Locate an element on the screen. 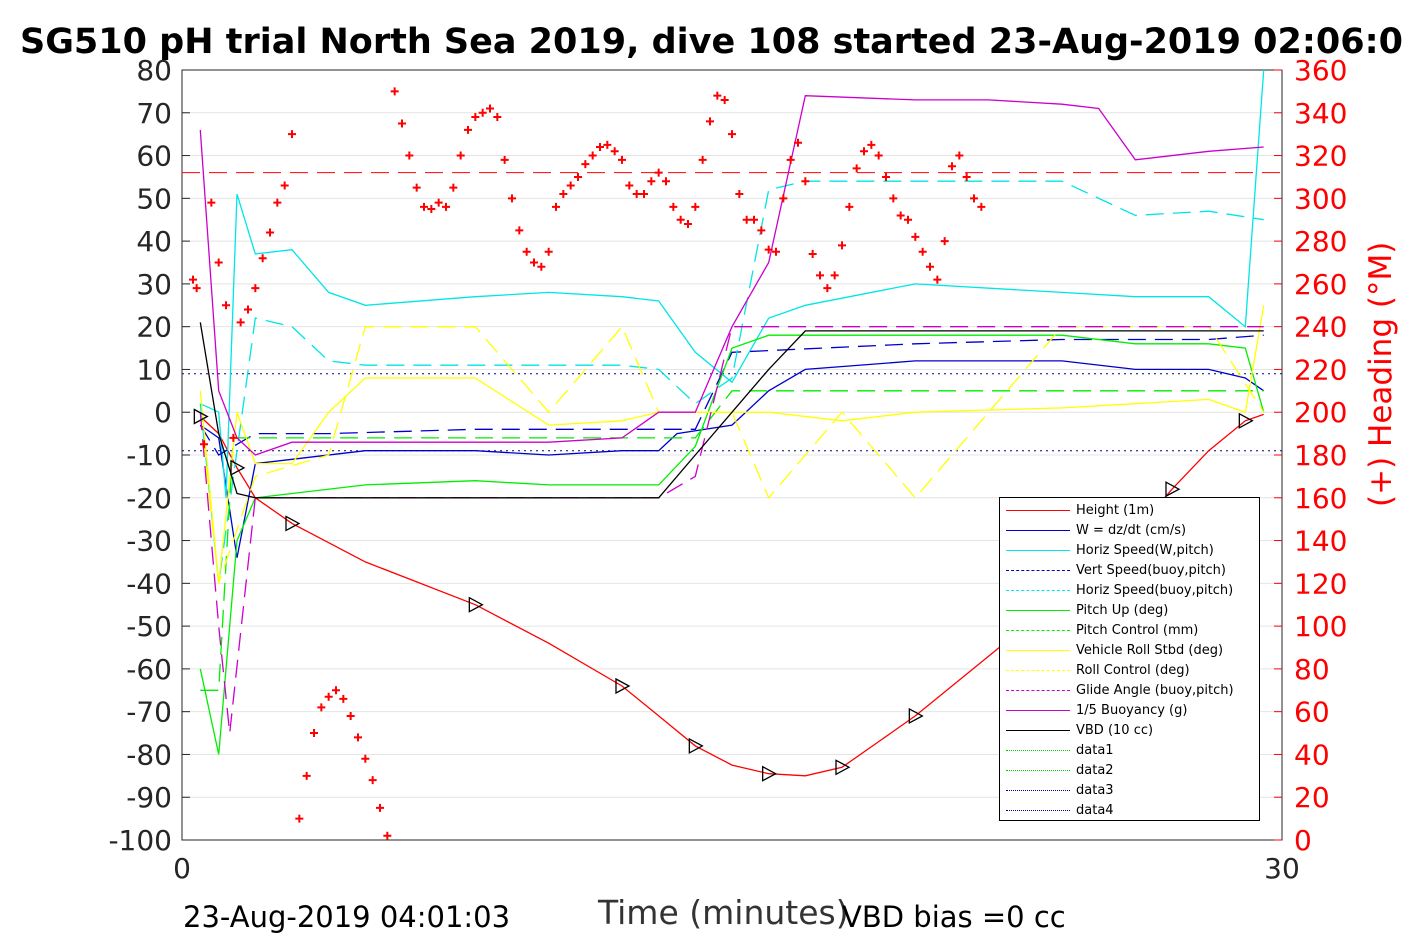 This screenshot has width=1417, height=945. legend-entry: data2 is located at coordinates (1129, 771).